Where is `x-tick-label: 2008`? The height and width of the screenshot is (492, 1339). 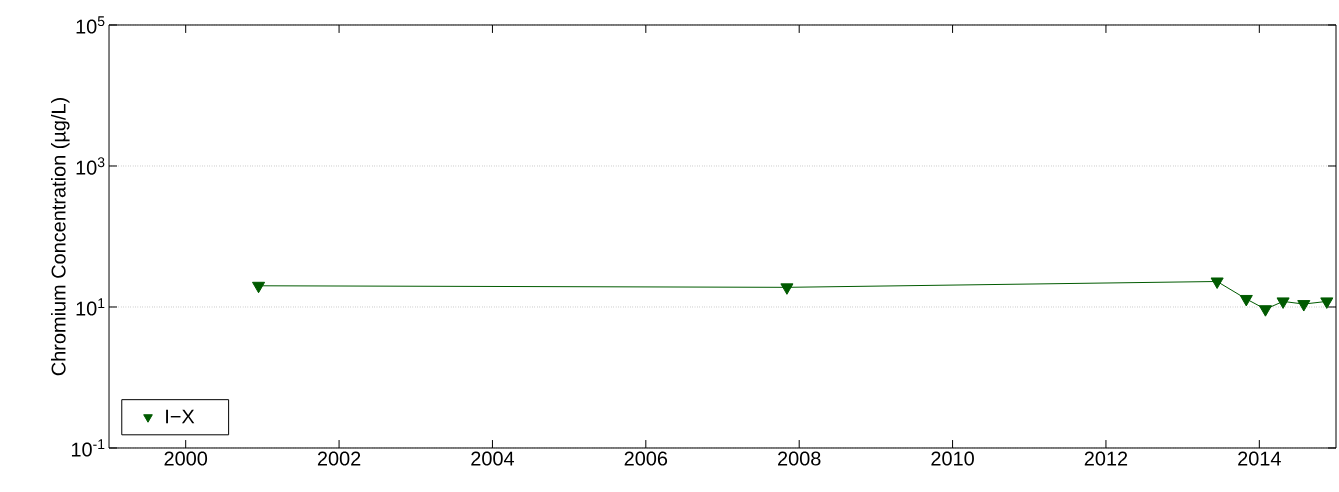
x-tick-label: 2008 is located at coordinates (799, 458).